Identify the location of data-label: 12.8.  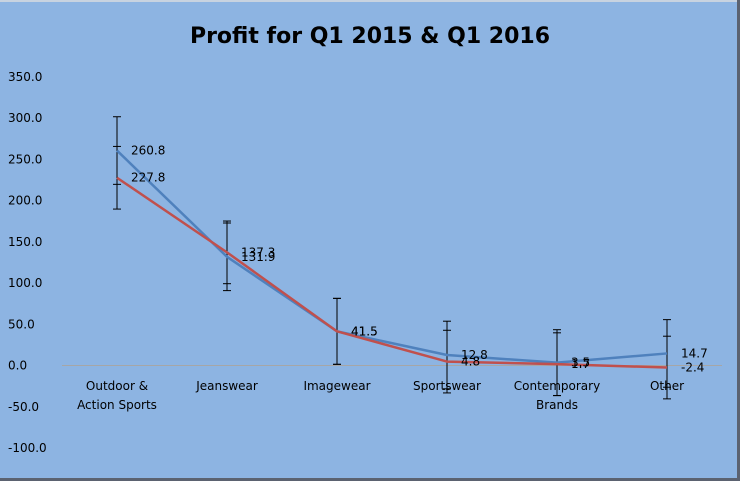
(474, 355).